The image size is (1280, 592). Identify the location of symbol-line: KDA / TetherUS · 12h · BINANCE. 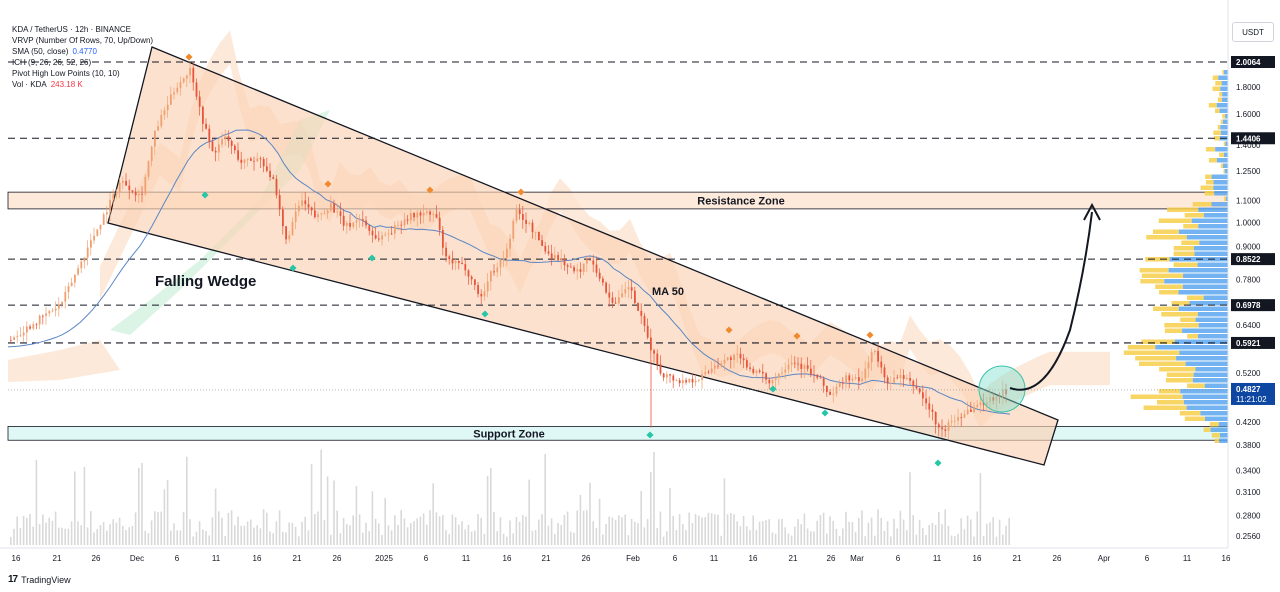
(72, 29).